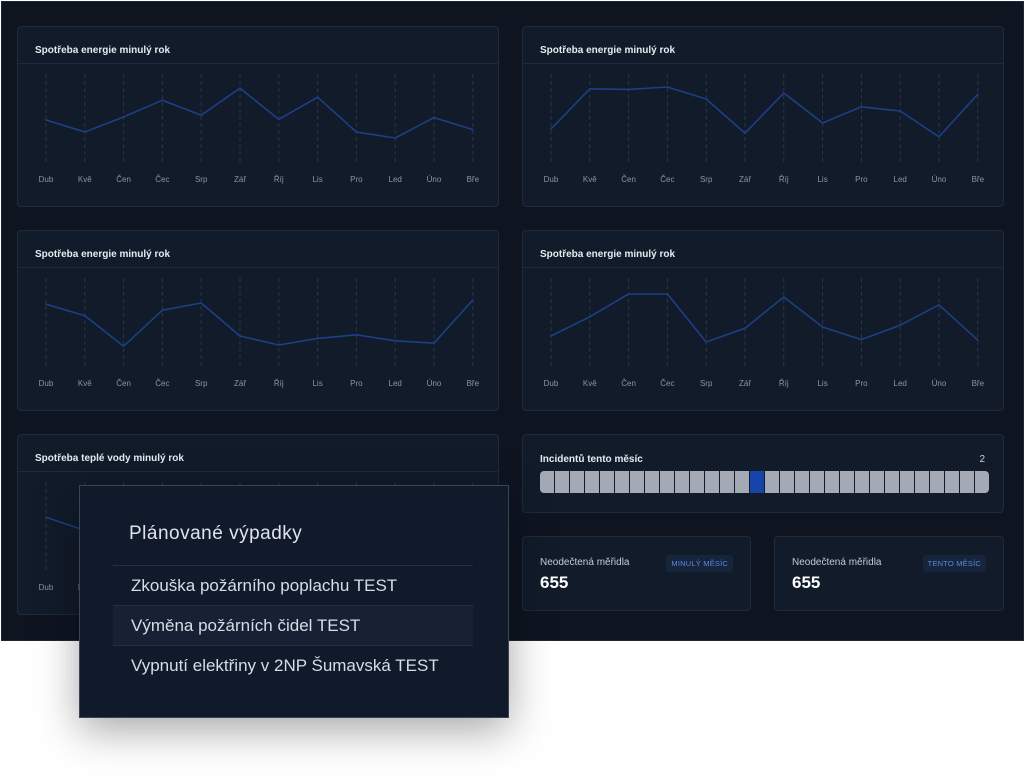 This screenshot has width=1024, height=779. What do you see at coordinates (699, 563) in the screenshot?
I see `period-badge: MINULÝ MĚSÍC` at bounding box center [699, 563].